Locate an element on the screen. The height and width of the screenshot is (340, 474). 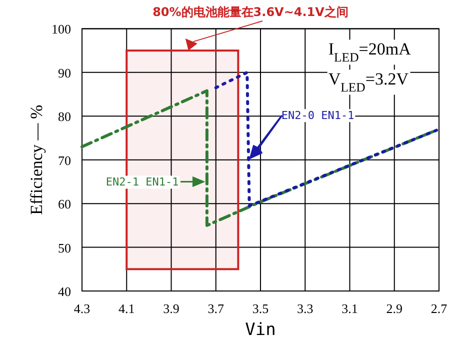
x-tick-label: 3.7 is located at coordinates (216, 308).